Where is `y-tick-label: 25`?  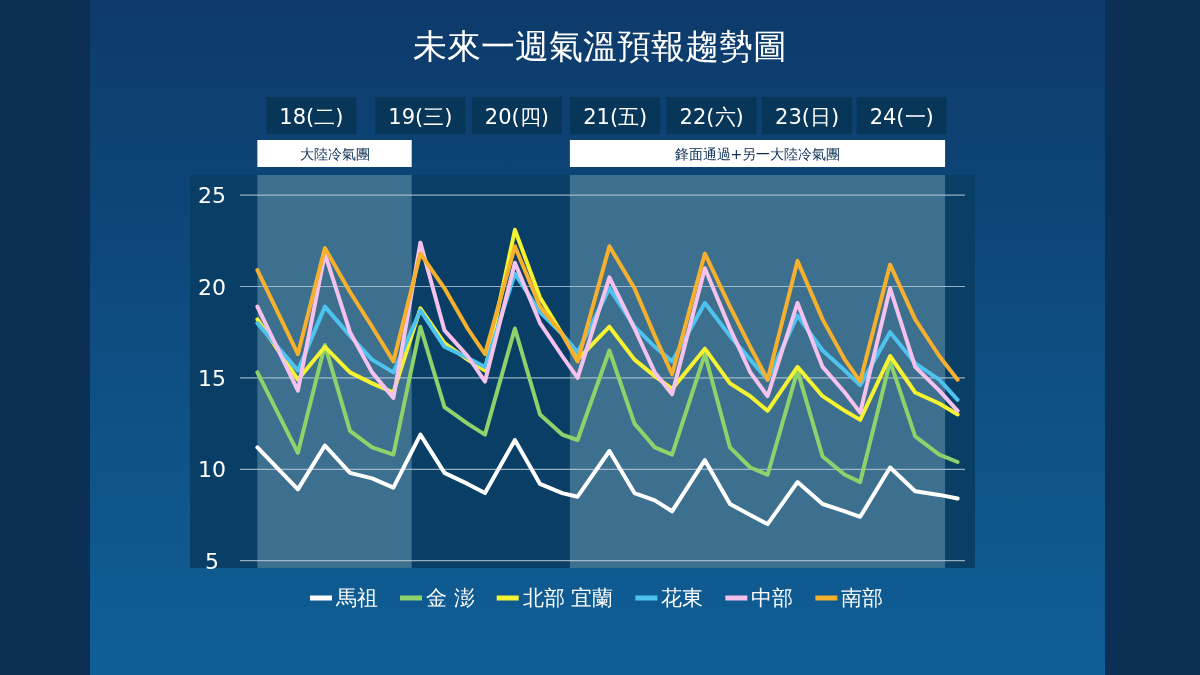
y-tick-label: 25 is located at coordinates (212, 196).